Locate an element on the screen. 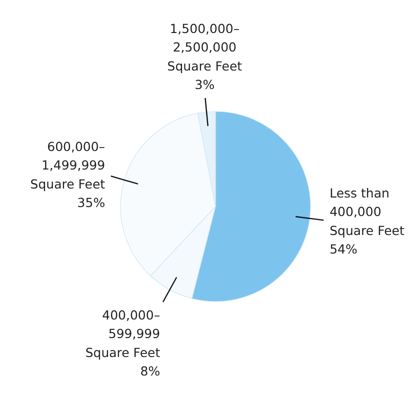  data-label: 8% is located at coordinates (150, 371).